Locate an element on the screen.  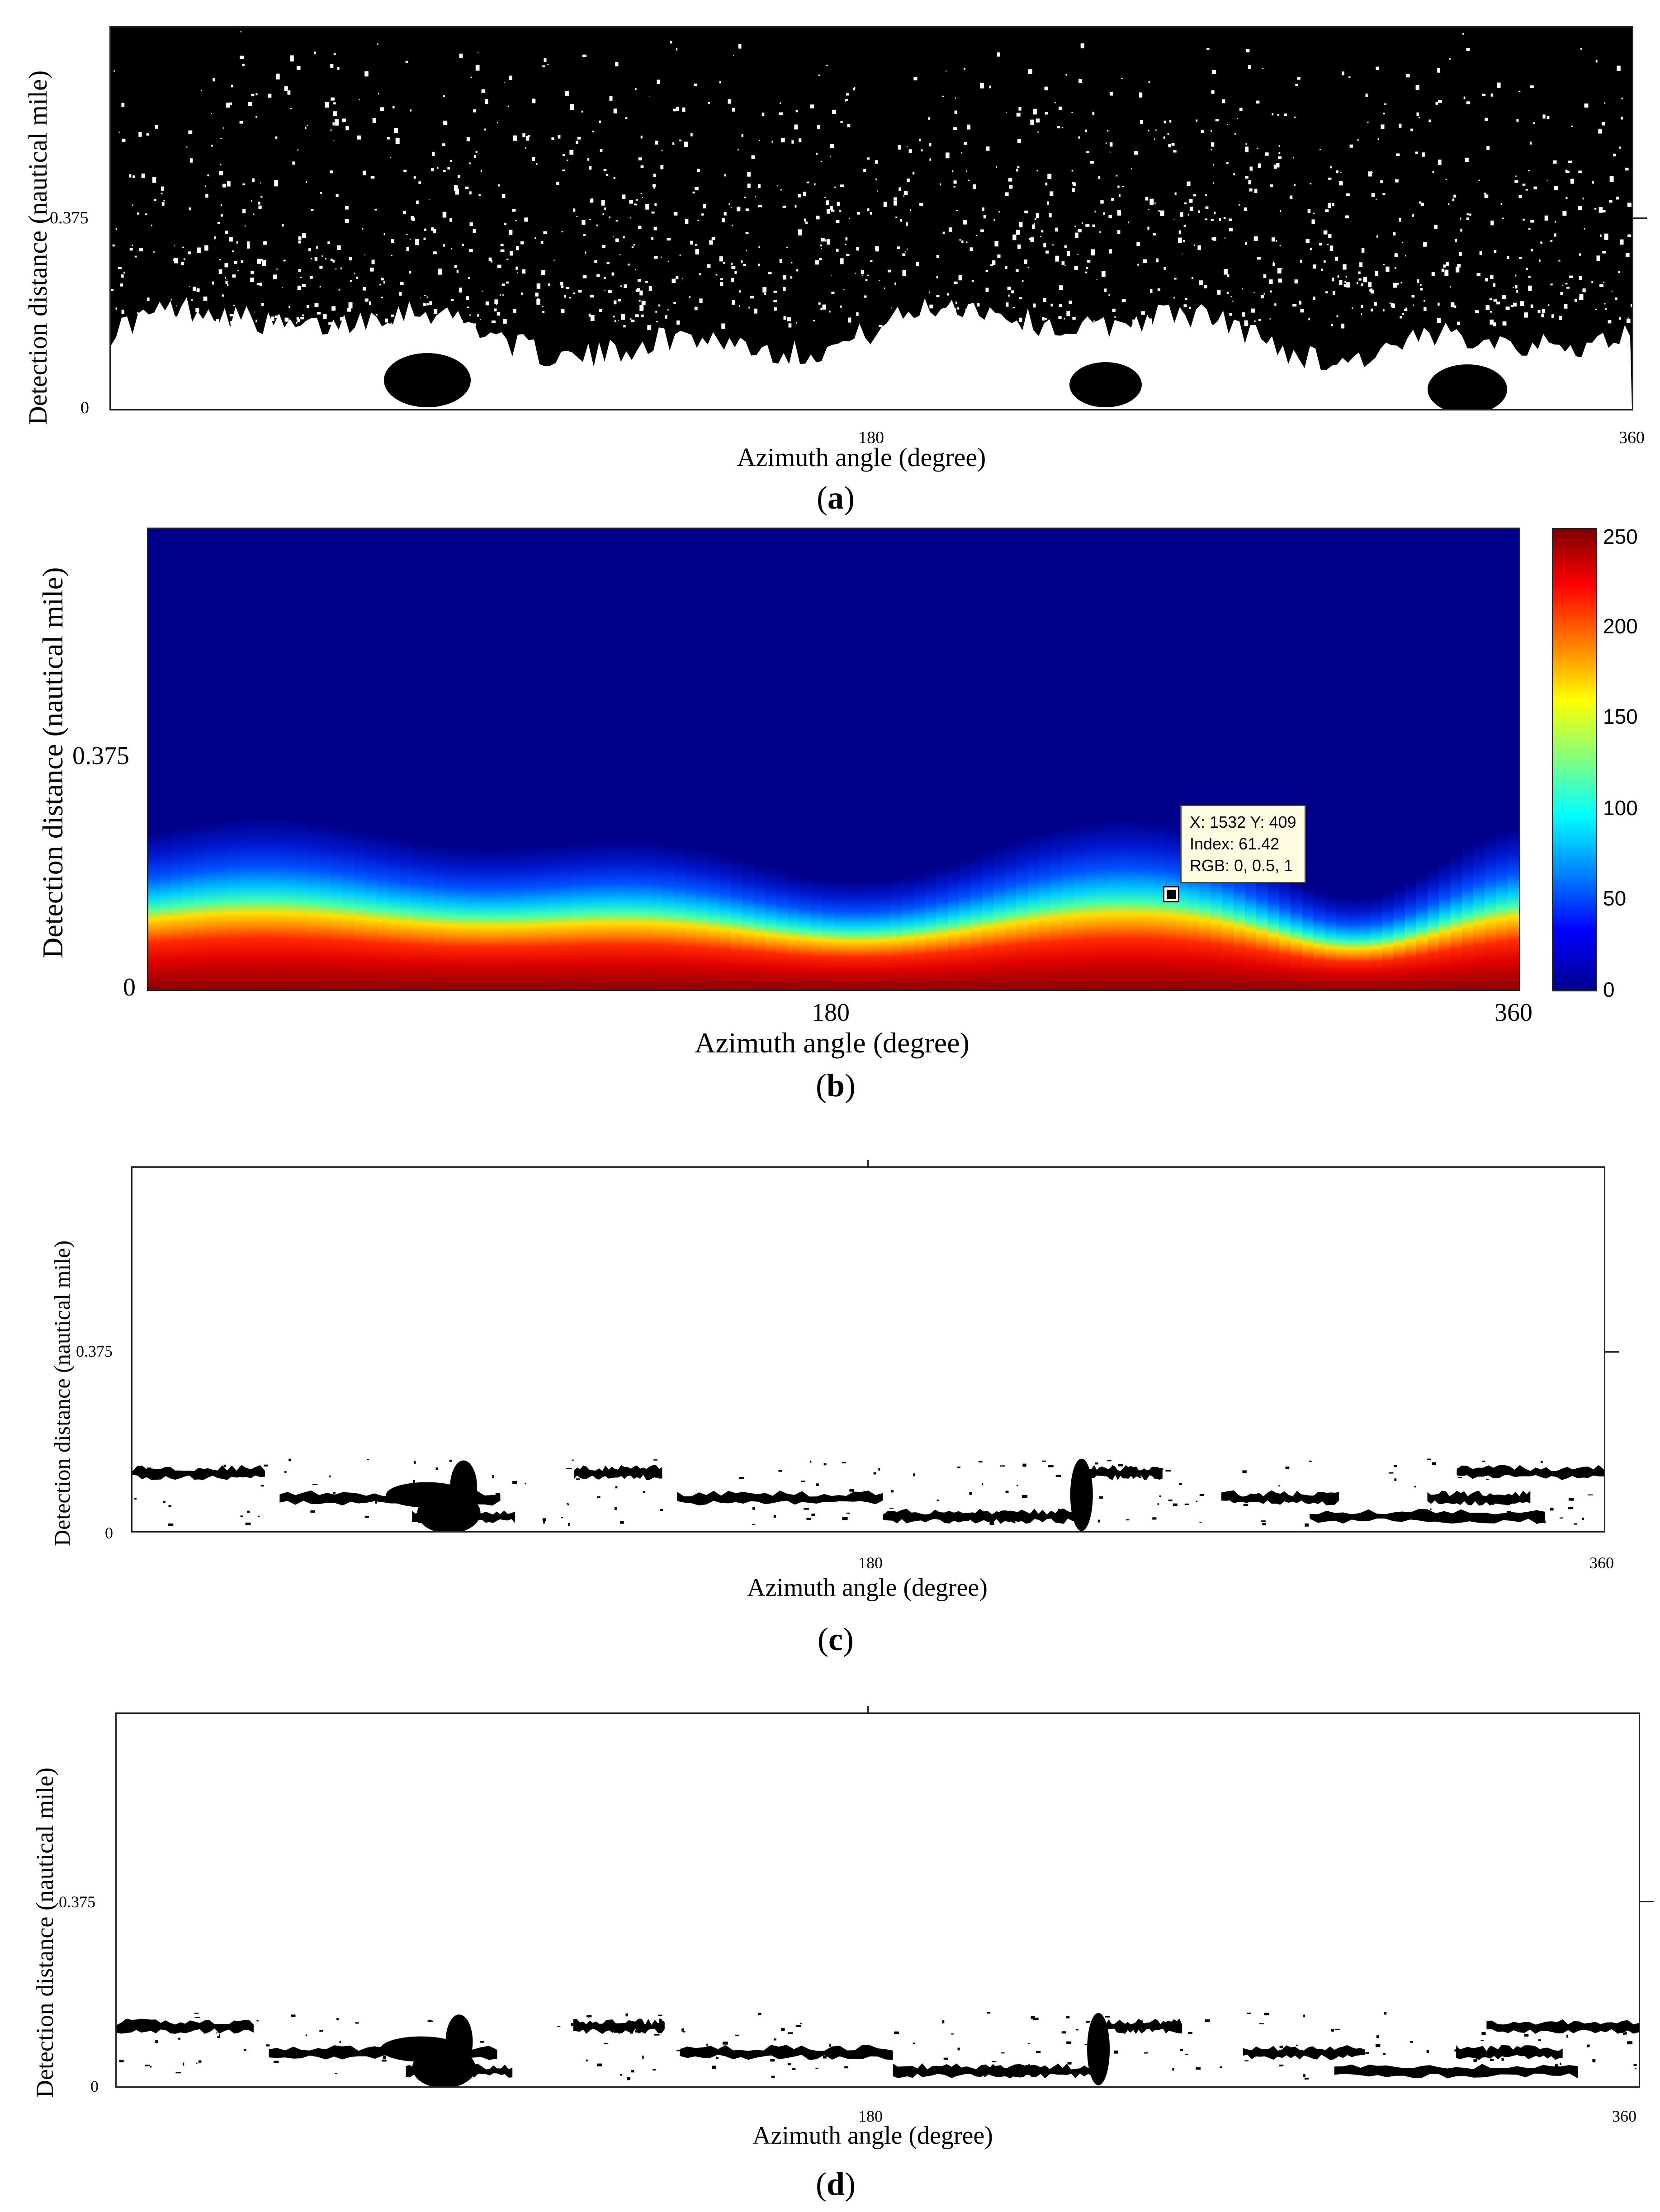
dark-blob-a is located at coordinates (427, 380).